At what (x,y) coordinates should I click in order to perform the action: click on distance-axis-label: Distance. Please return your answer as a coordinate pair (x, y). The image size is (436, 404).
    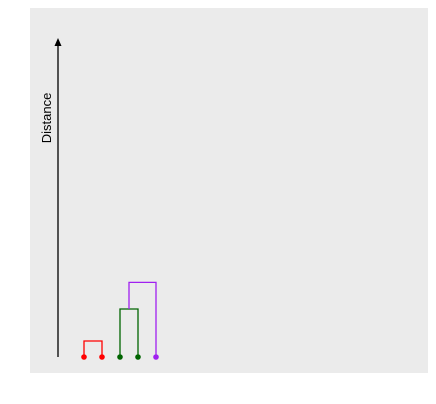
    Looking at the image, I should click on (46, 118).